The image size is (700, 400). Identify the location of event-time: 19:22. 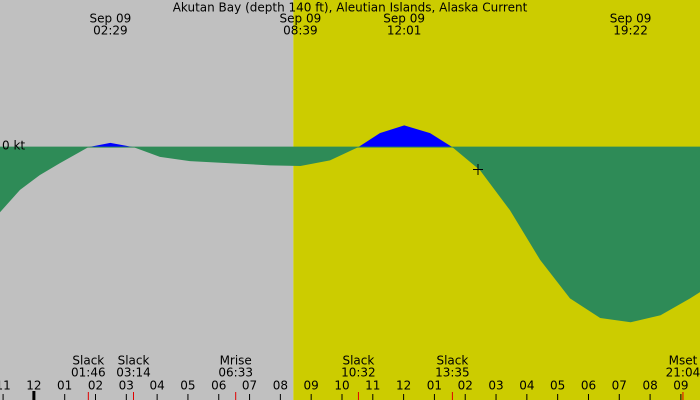
(630, 31).